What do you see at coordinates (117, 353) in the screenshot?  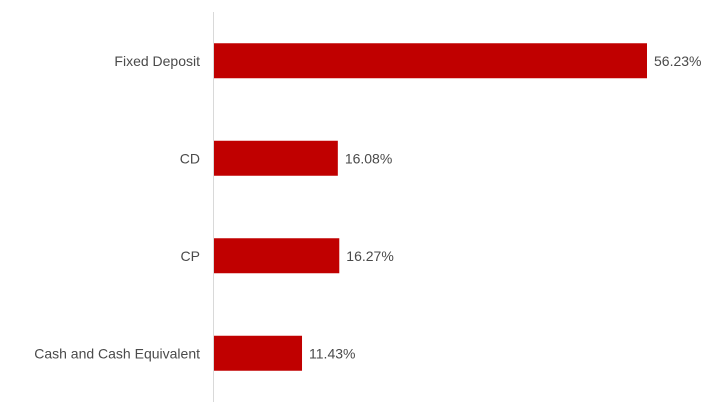 I see `category-label: Cash and Cash Equivalent` at bounding box center [117, 353].